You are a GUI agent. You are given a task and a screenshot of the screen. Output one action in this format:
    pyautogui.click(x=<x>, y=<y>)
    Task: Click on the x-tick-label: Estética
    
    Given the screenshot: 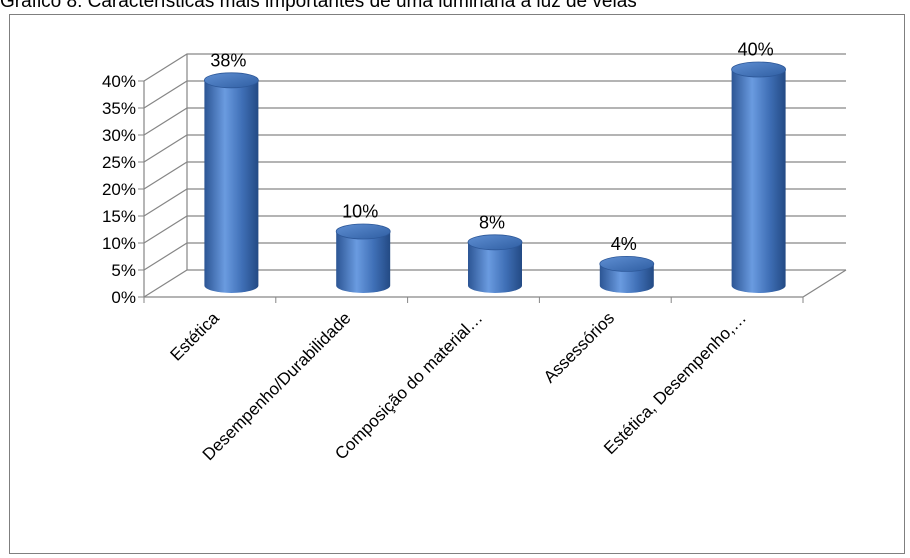 What is the action you would take?
    pyautogui.click(x=195, y=336)
    